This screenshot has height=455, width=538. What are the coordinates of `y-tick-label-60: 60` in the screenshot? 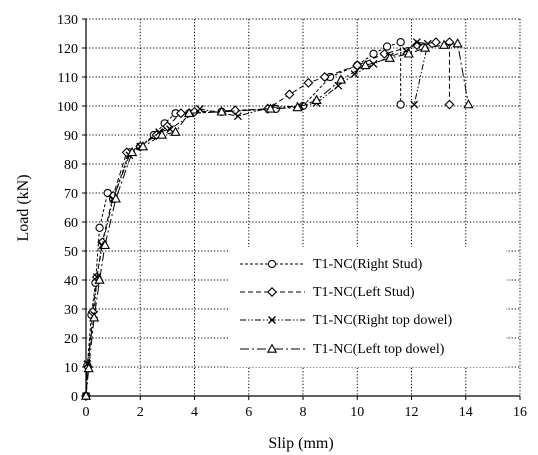 It's located at (71, 223).